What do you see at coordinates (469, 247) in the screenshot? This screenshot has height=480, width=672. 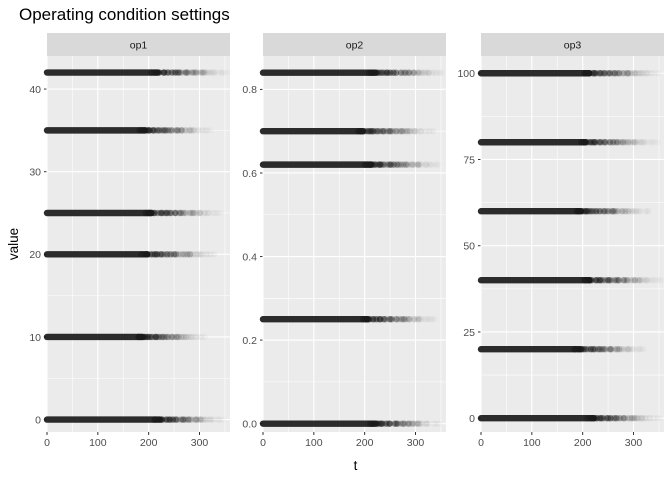 I see `y-tick-label: 50` at bounding box center [469, 247].